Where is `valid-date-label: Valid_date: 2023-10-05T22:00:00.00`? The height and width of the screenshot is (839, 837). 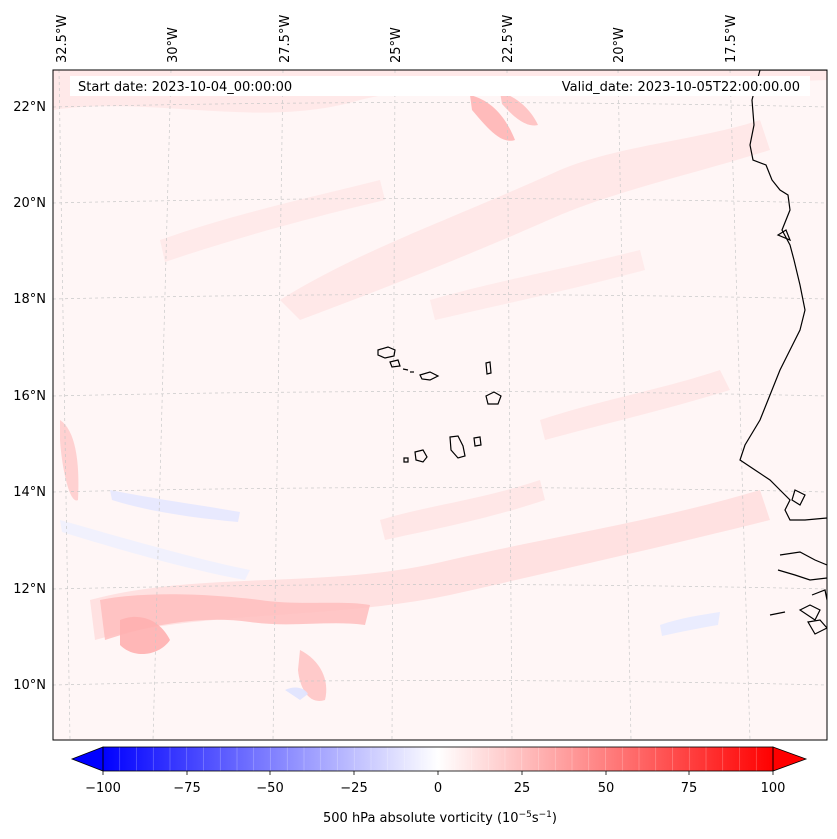
valid-date-label: Valid_date: 2023-10-05T22:00:00.00 is located at coordinates (681, 87).